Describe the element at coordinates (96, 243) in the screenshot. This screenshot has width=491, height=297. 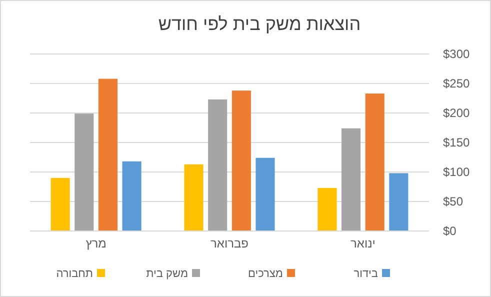
I see `x-tick-label: מרץ` at that location.